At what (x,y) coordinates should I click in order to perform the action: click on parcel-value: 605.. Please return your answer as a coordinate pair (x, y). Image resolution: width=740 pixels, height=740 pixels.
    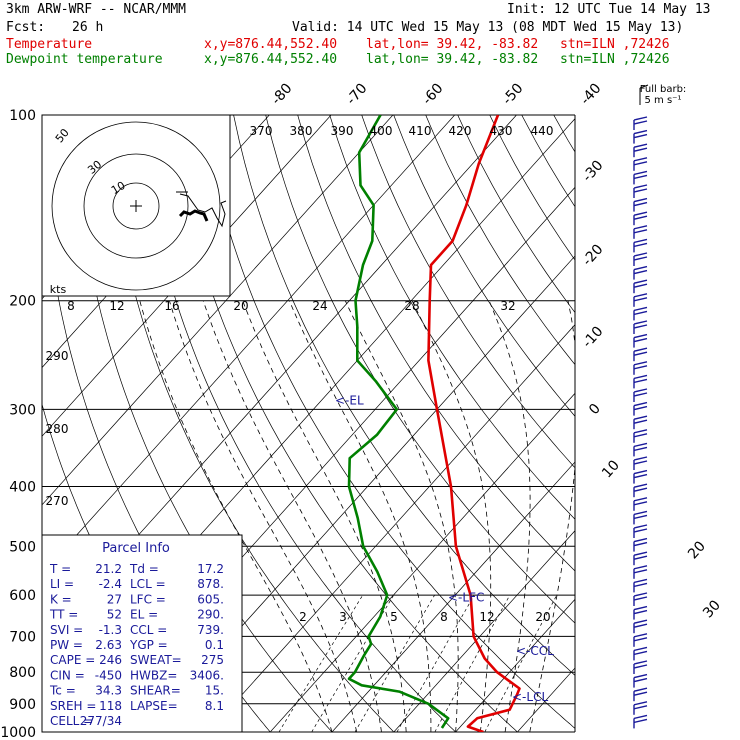
    Looking at the image, I should click on (210, 599).